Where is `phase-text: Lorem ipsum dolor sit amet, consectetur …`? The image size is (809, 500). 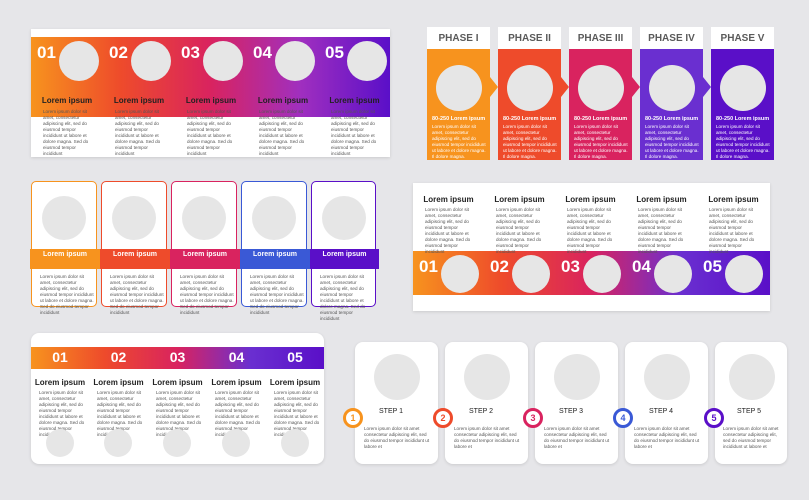 phase-text: Lorem ipsum dolor sit amet, consectetur … is located at coordinates (672, 141).